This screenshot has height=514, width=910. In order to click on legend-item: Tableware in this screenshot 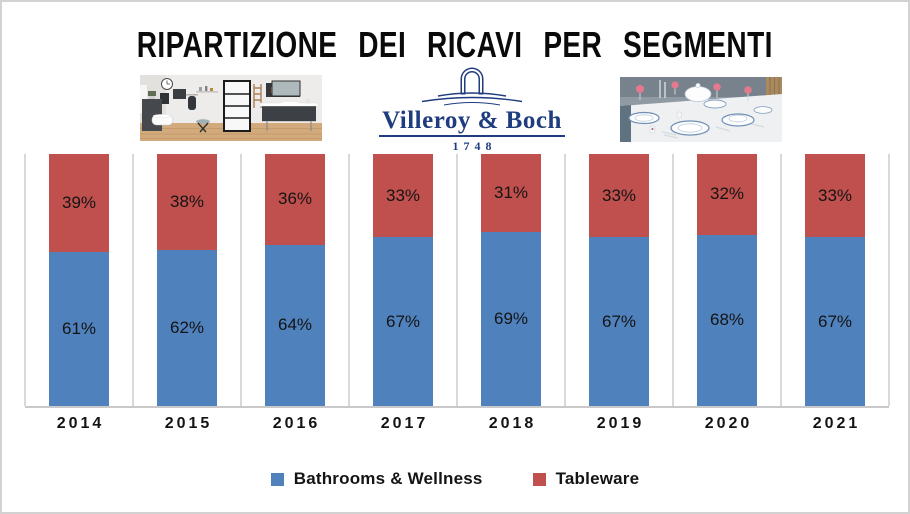, I will do `click(586, 479)`.